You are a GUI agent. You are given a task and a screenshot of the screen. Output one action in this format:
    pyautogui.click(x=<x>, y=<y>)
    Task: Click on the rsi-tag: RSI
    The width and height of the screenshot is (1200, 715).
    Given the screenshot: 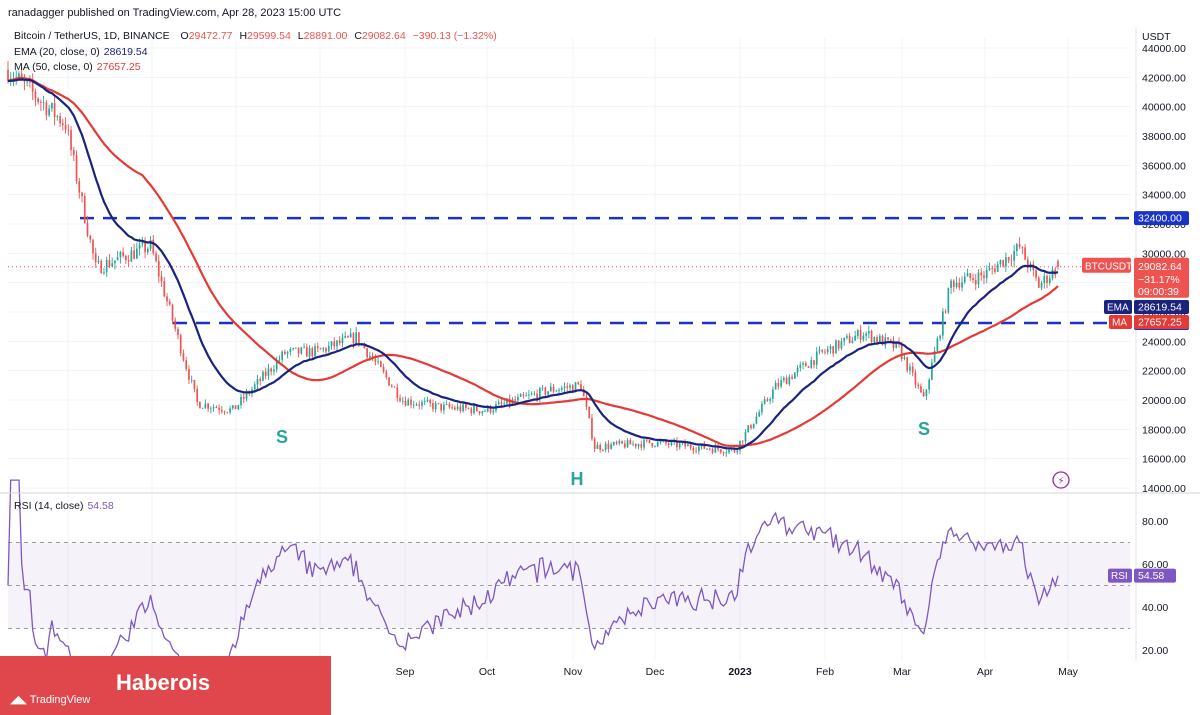 What is the action you would take?
    pyautogui.click(x=1119, y=576)
    